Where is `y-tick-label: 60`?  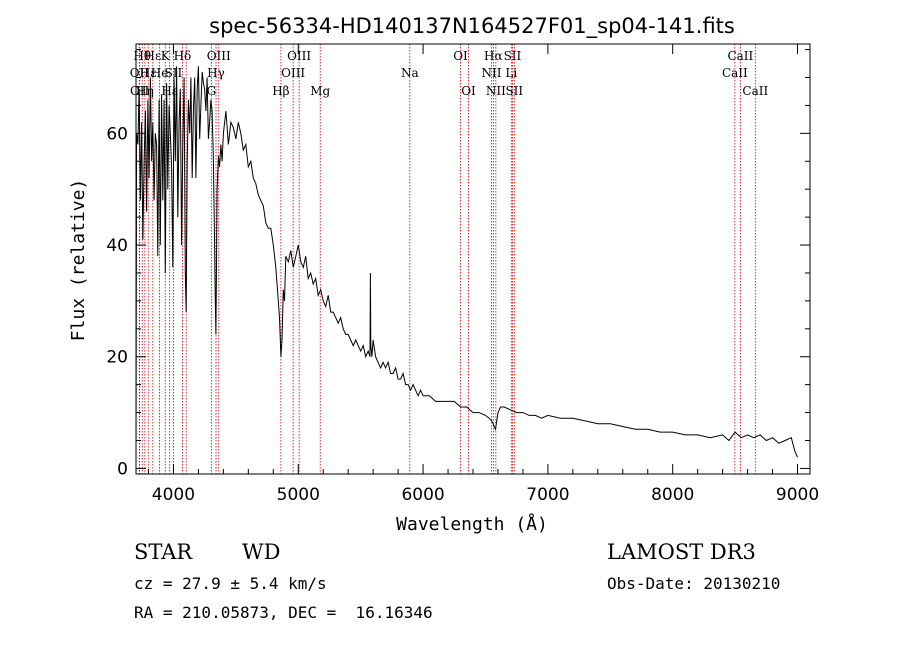
y-tick-label: 60 is located at coordinates (117, 134).